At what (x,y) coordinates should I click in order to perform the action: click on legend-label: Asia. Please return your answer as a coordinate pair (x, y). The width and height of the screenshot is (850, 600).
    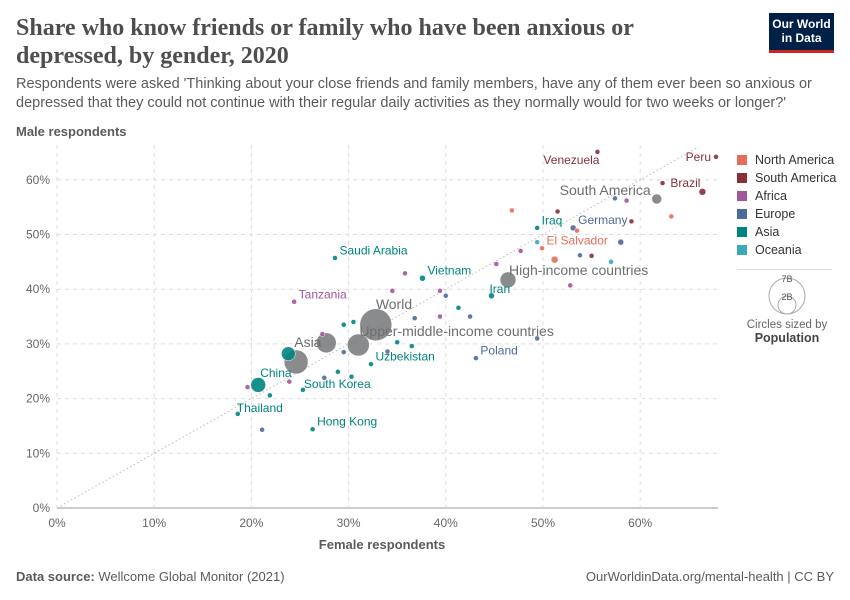
    Looking at the image, I should click on (767, 232).